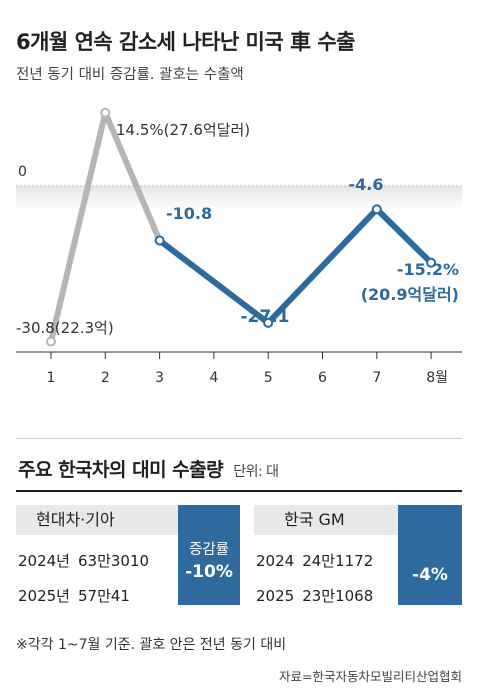 The width and height of the screenshot is (480, 700). Describe the element at coordinates (151, 645) in the screenshot. I see `footnote: ※각각 1~7월 기준. 괄호 안은 전년 동기 대비` at that location.